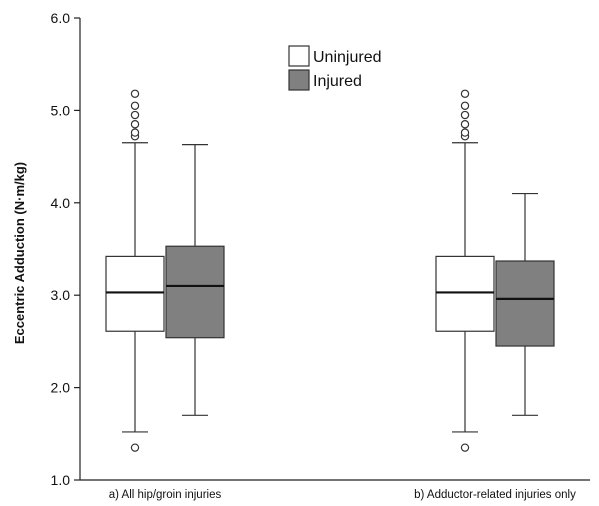  What do you see at coordinates (61, 18) in the screenshot?
I see `y-tick-label: 6.0` at bounding box center [61, 18].